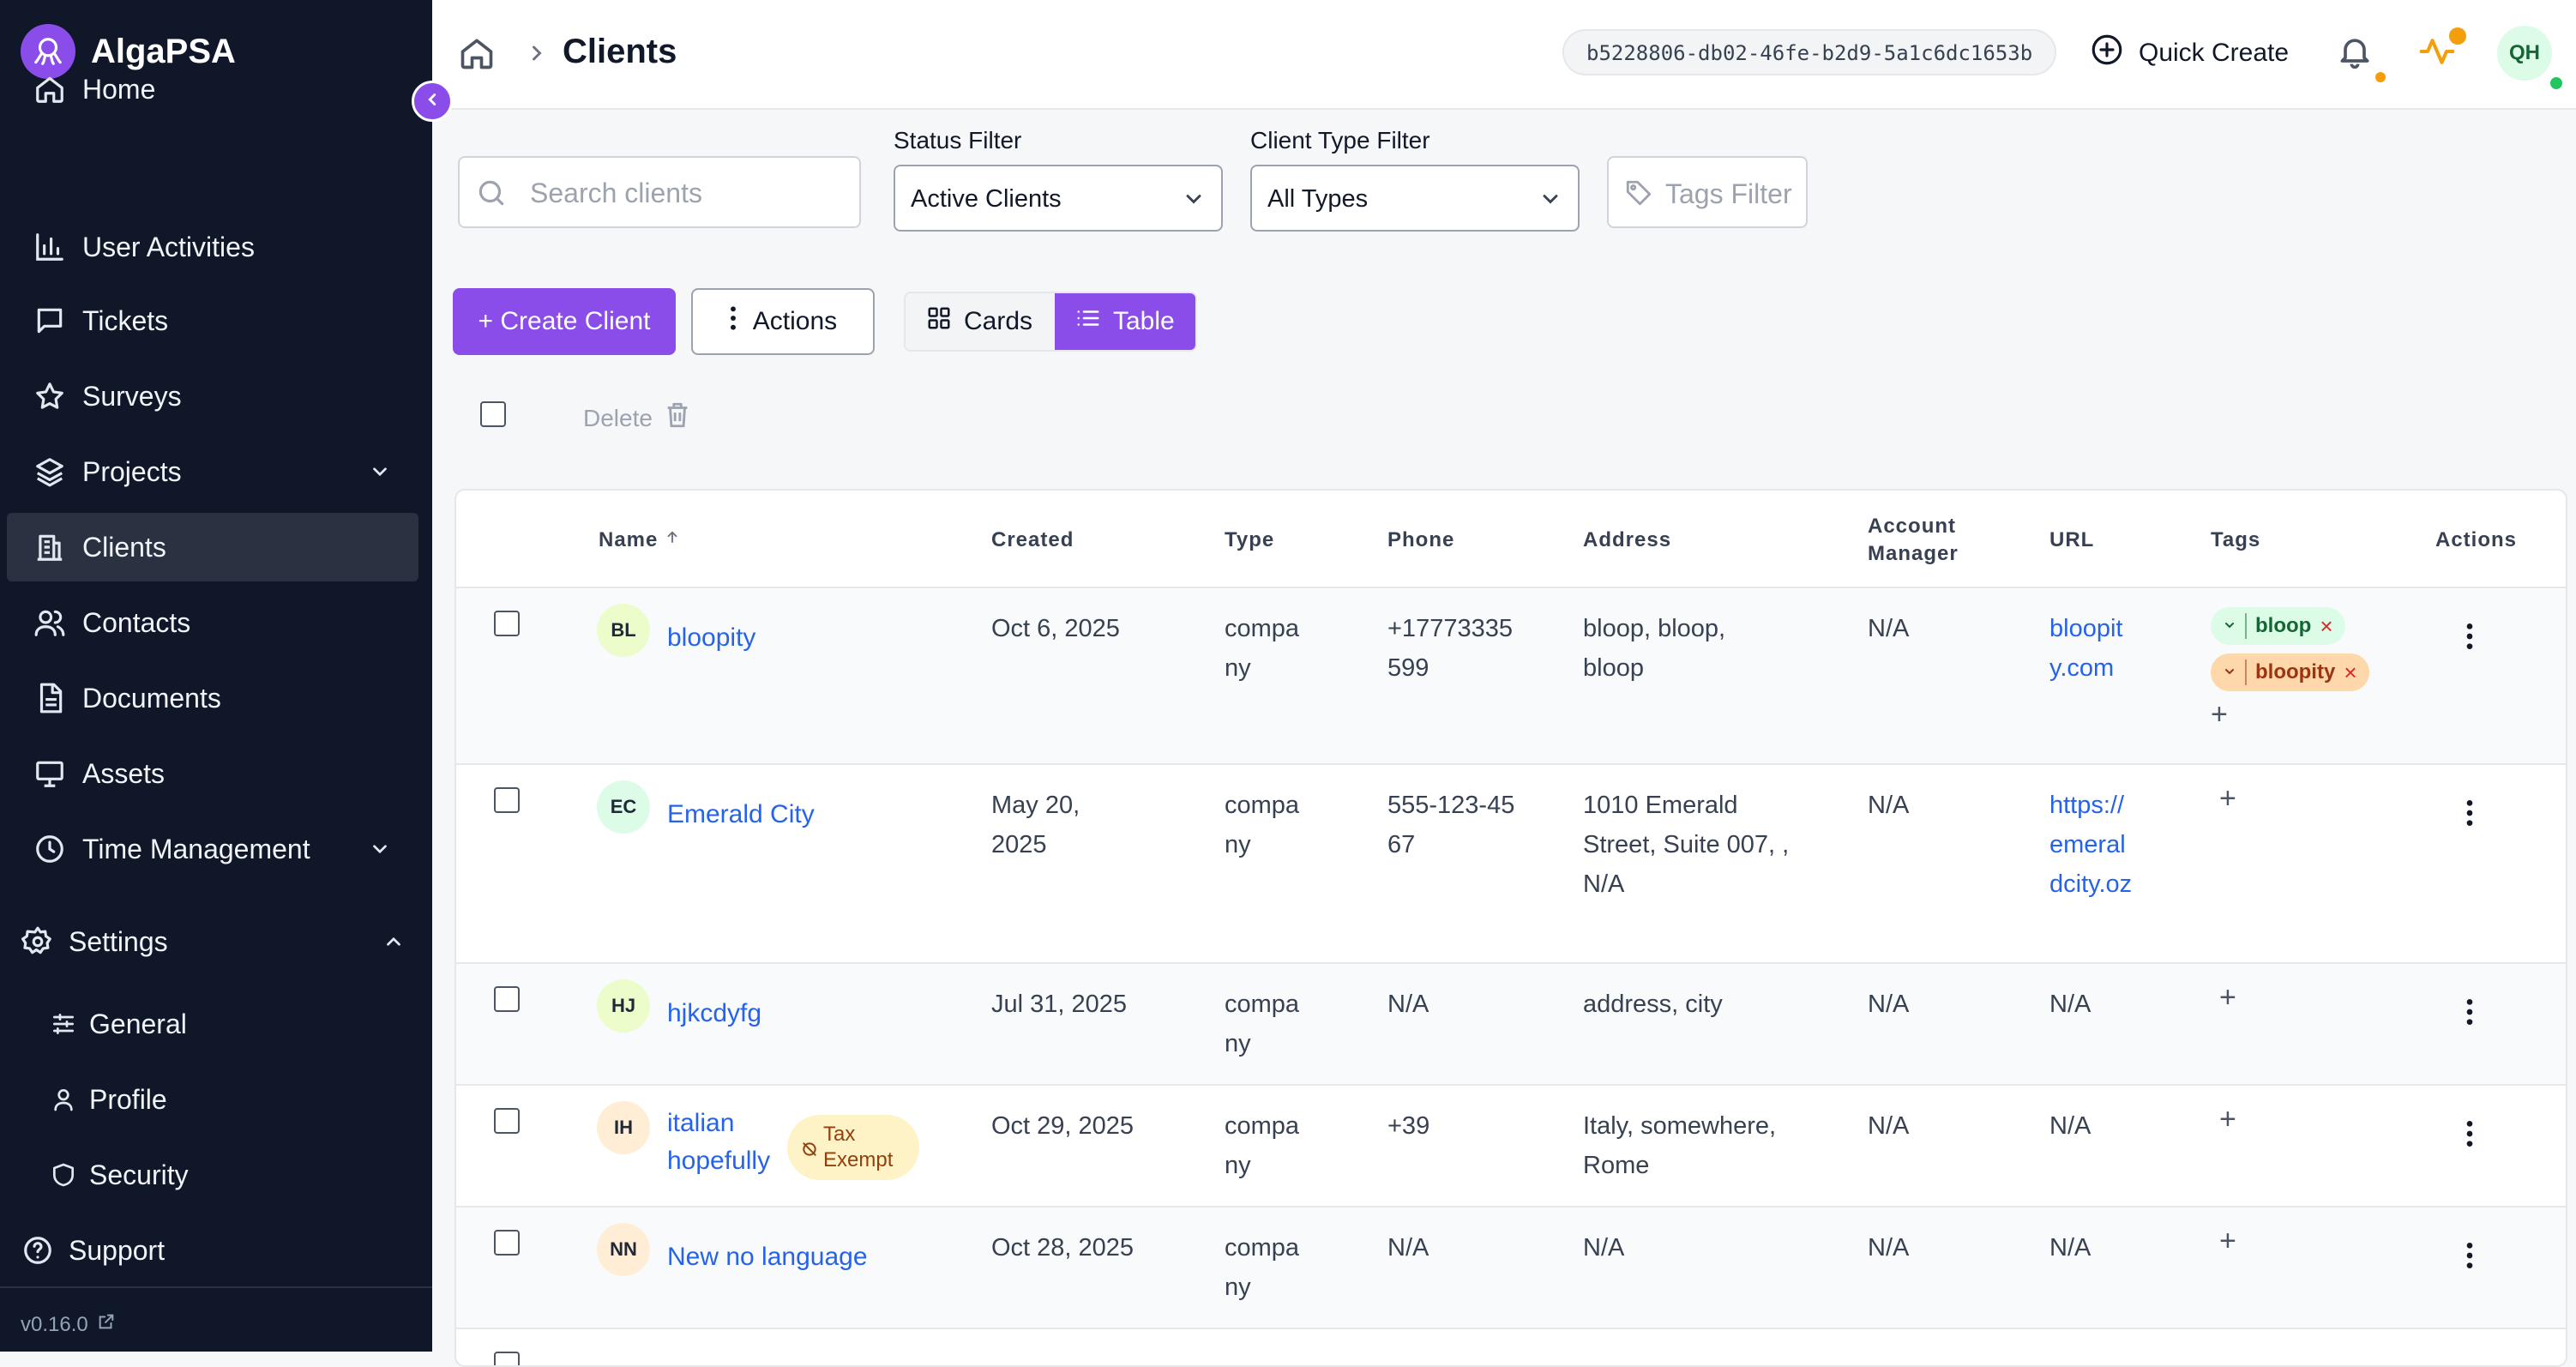  I want to click on address-cell: address, city, so click(1653, 1005).